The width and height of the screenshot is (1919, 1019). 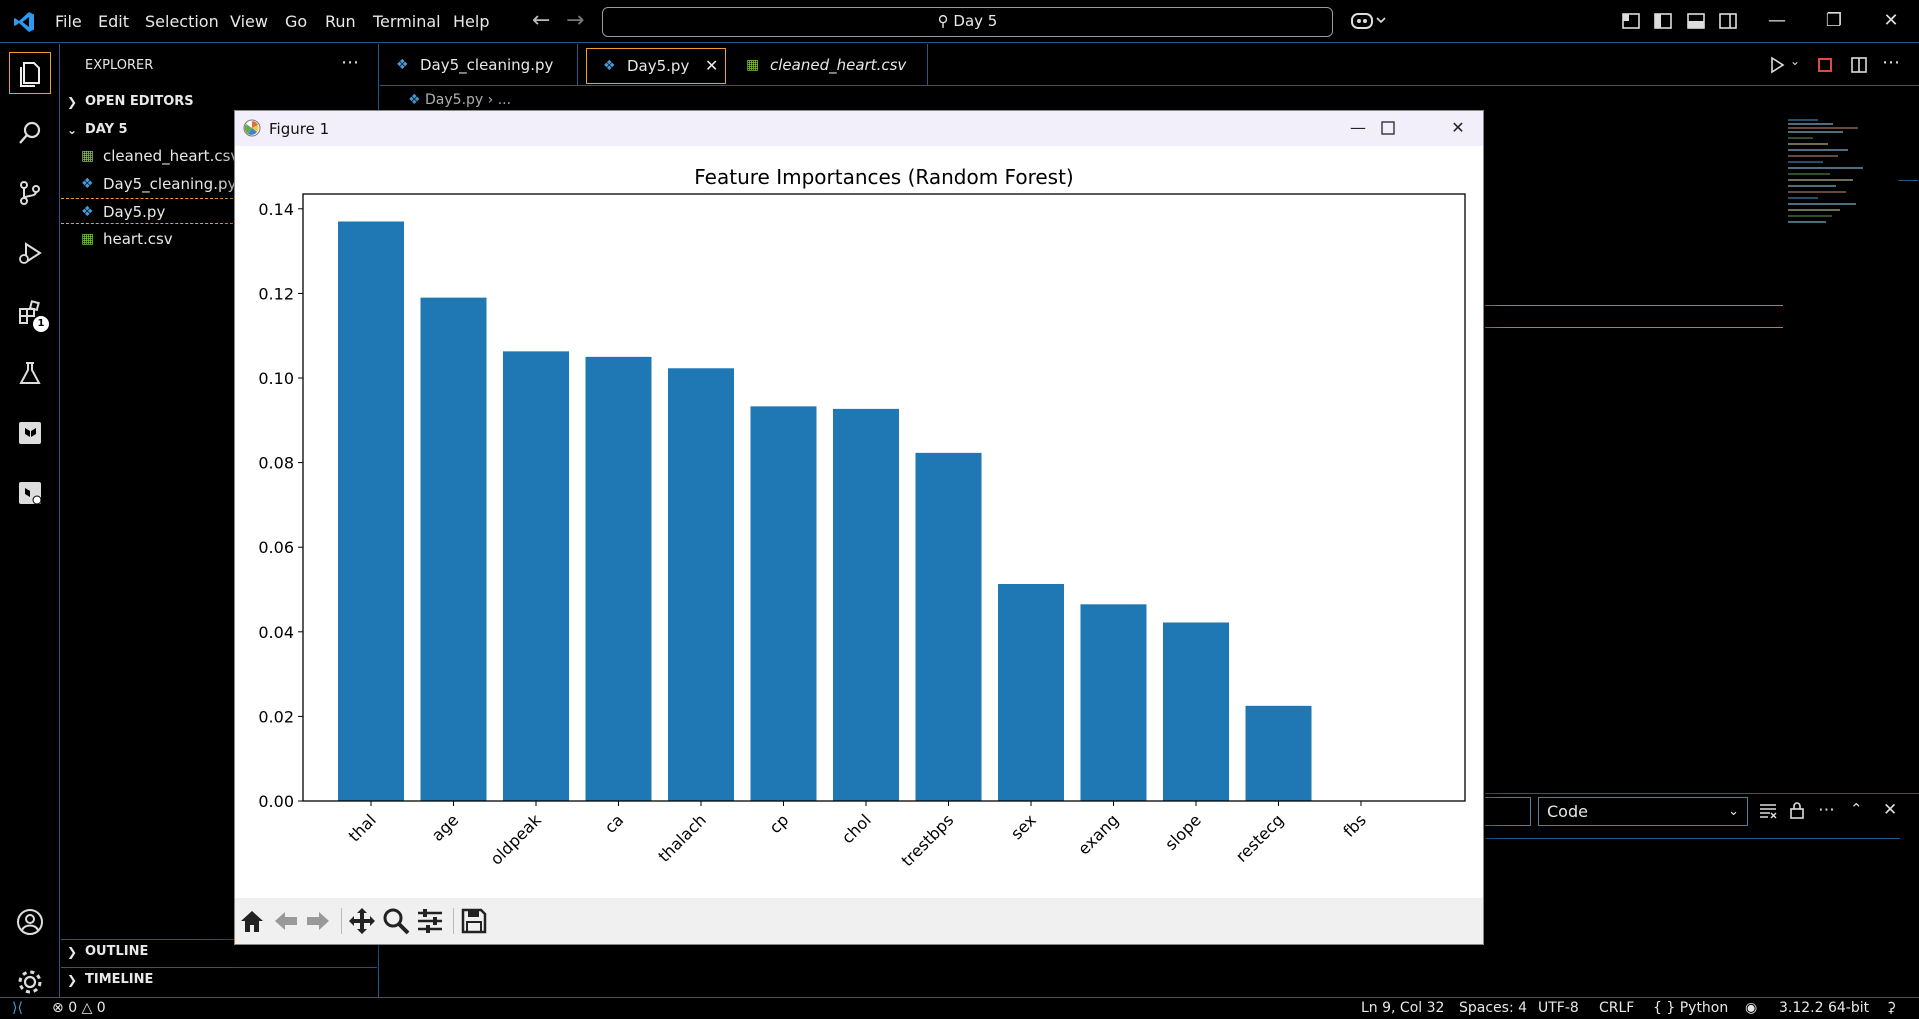 I want to click on run-dropdown-chevron-icon: ⌄, so click(x=1795, y=61).